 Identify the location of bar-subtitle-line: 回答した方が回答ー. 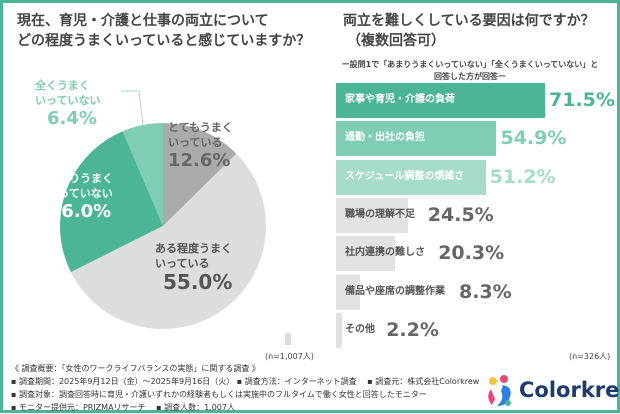
(470, 76).